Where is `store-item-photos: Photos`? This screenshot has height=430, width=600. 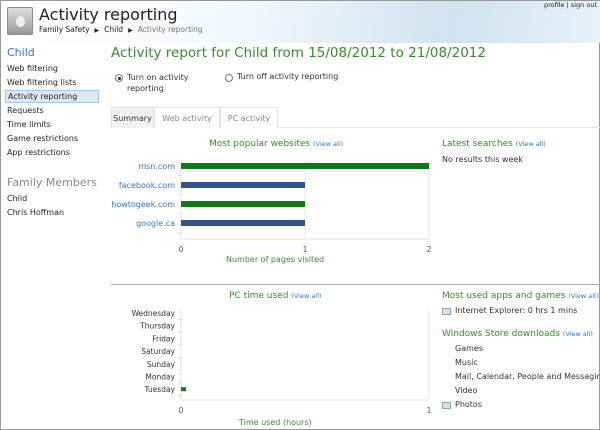
store-item-photos: Photos is located at coordinates (468, 404).